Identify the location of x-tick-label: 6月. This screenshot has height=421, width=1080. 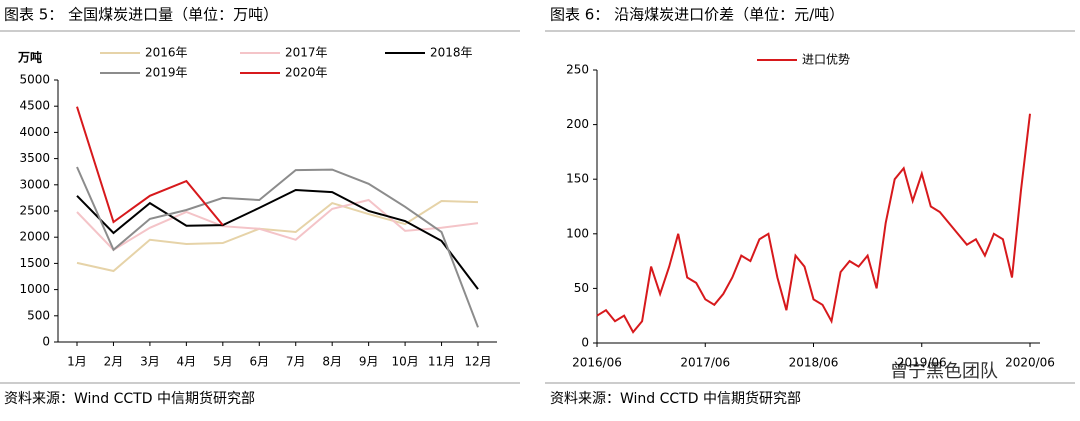
(259, 362).